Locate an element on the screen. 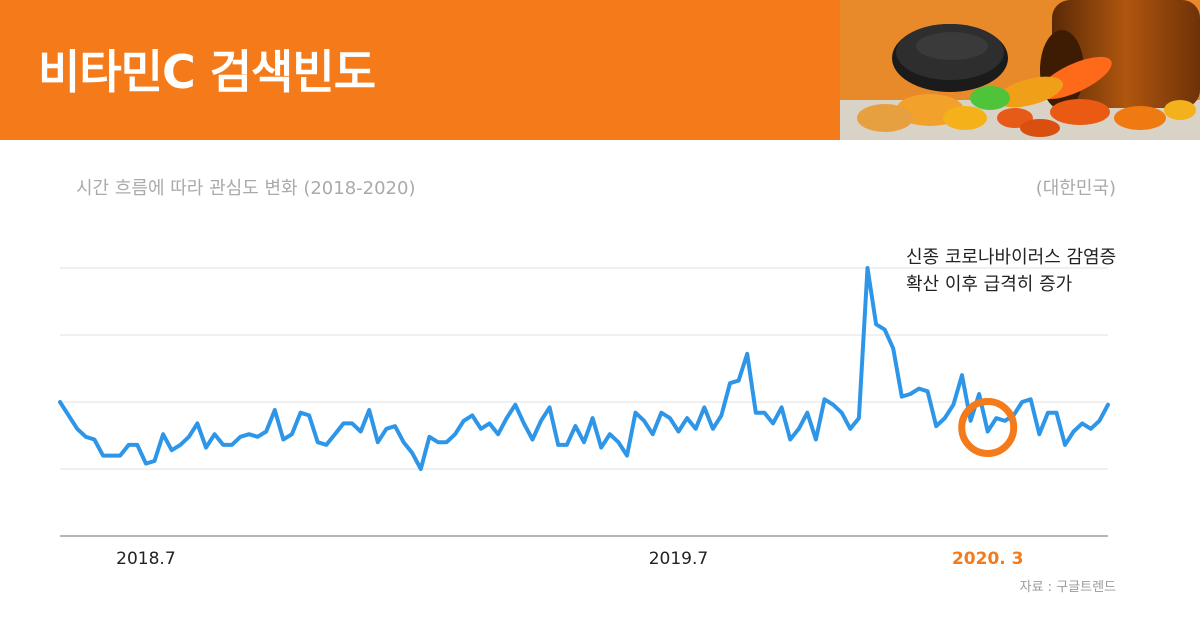 Image resolution: width=1200 pixels, height=628 pixels. vitamin-pills-illustration is located at coordinates (1020, 70).